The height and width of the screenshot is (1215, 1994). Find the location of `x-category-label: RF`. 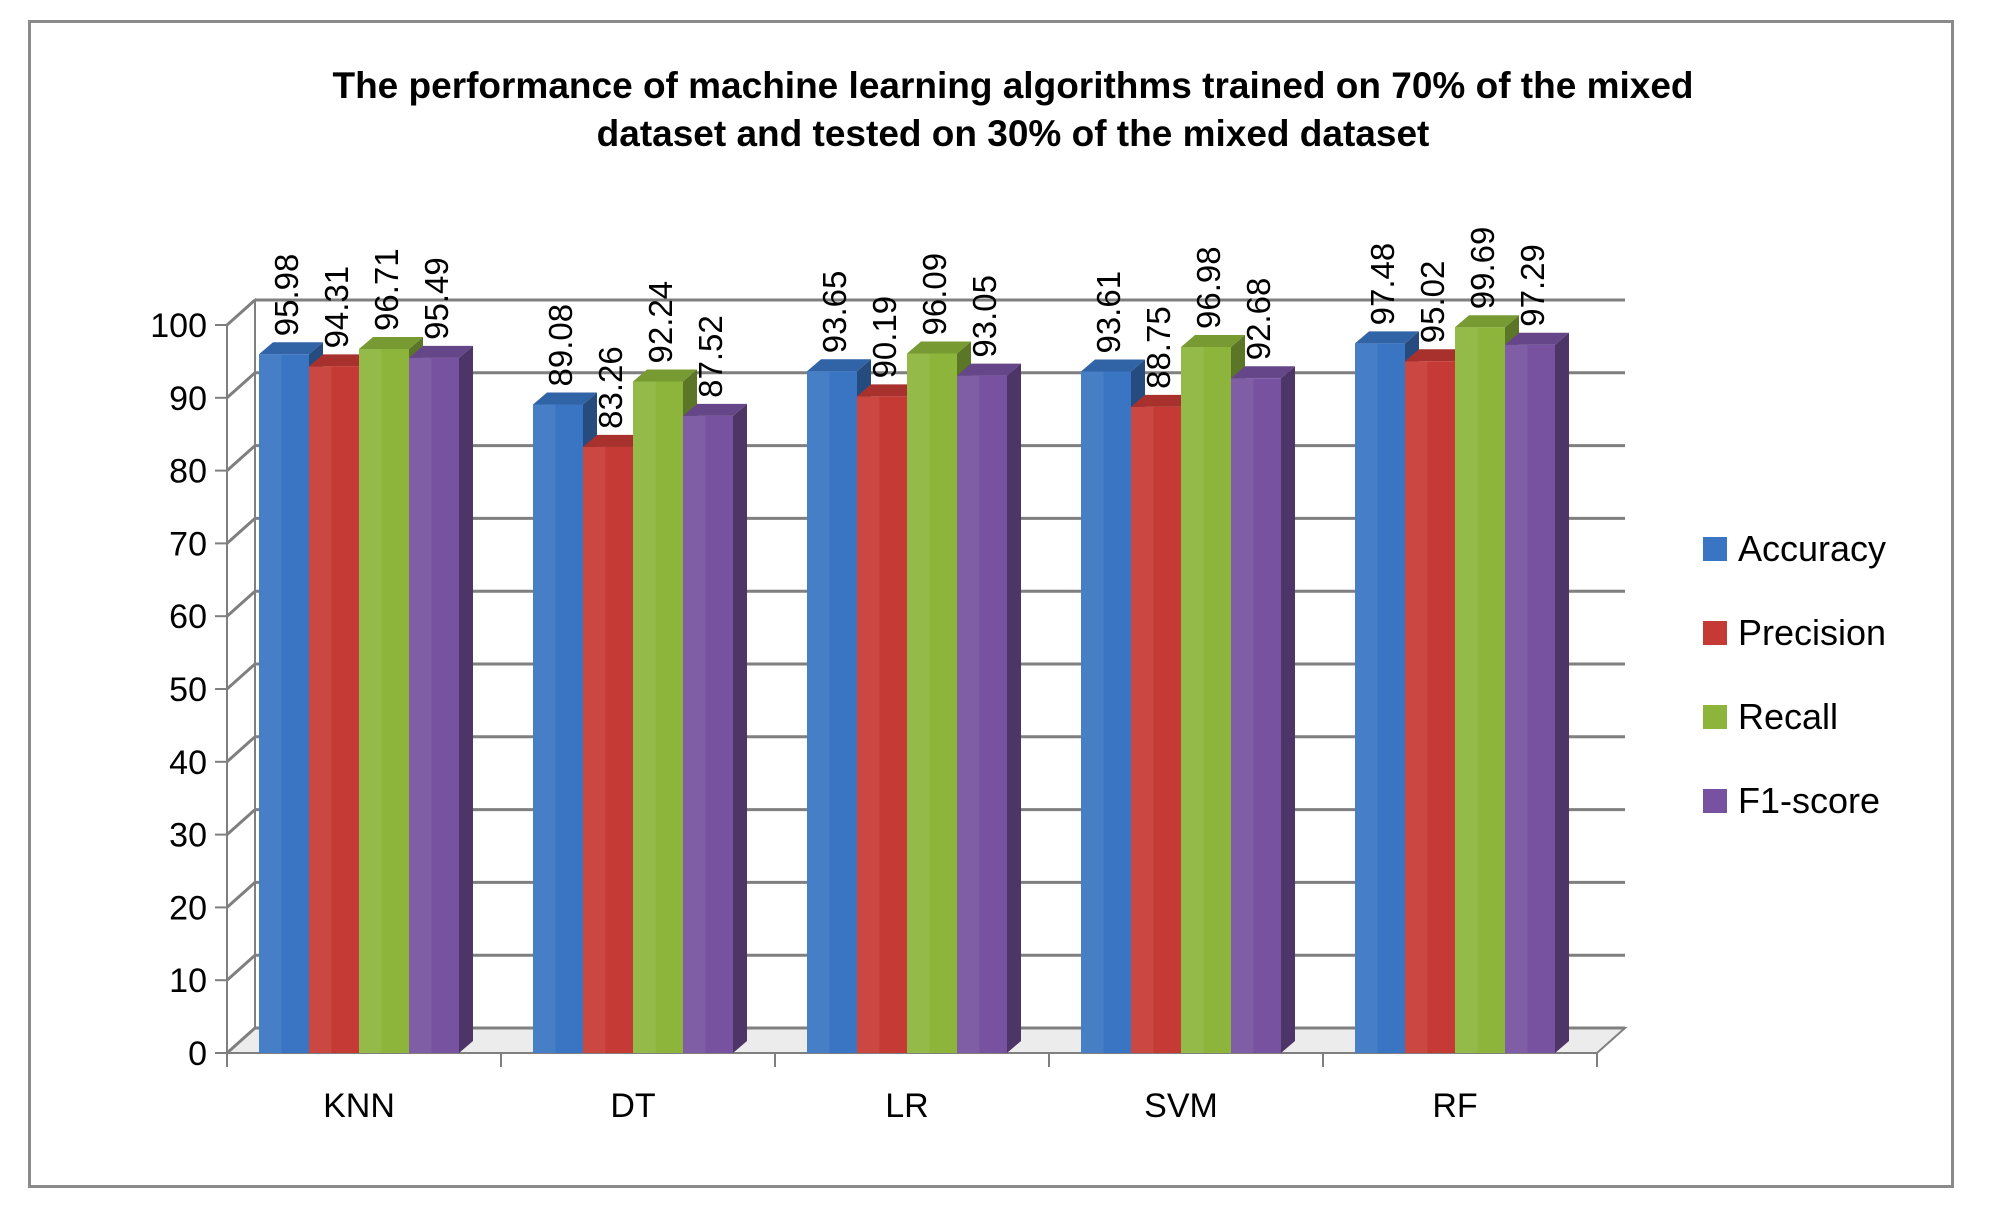

x-category-label: RF is located at coordinates (1454, 1106).